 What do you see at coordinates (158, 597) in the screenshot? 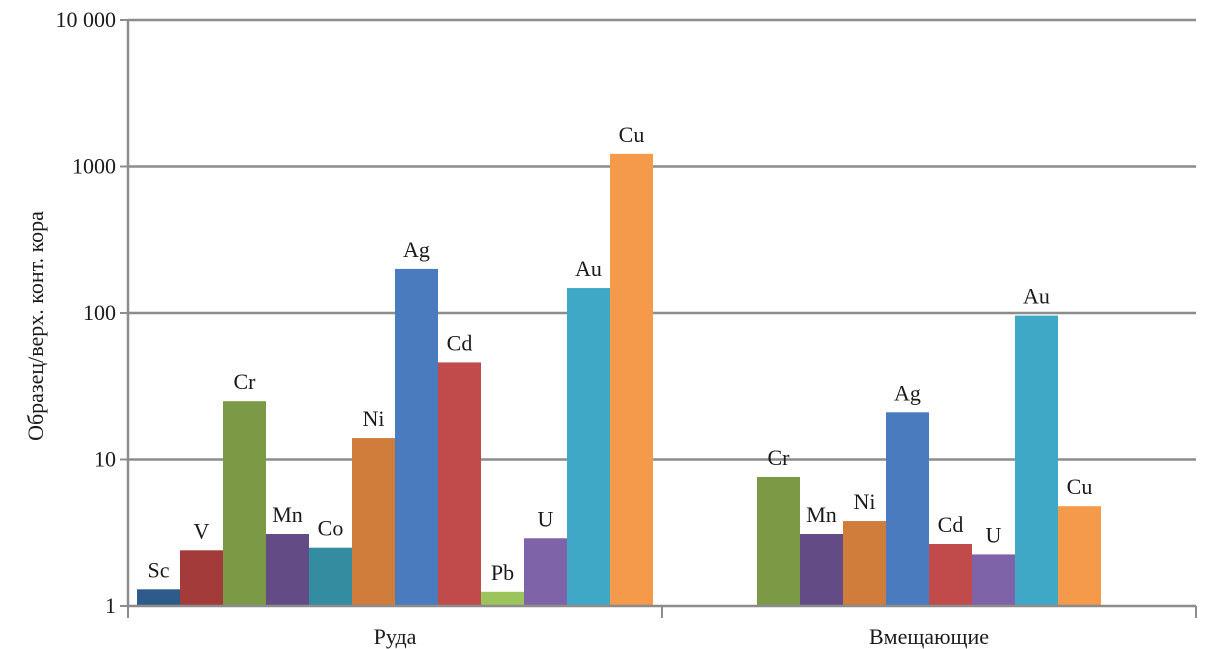
I see `bar-sc` at bounding box center [158, 597].